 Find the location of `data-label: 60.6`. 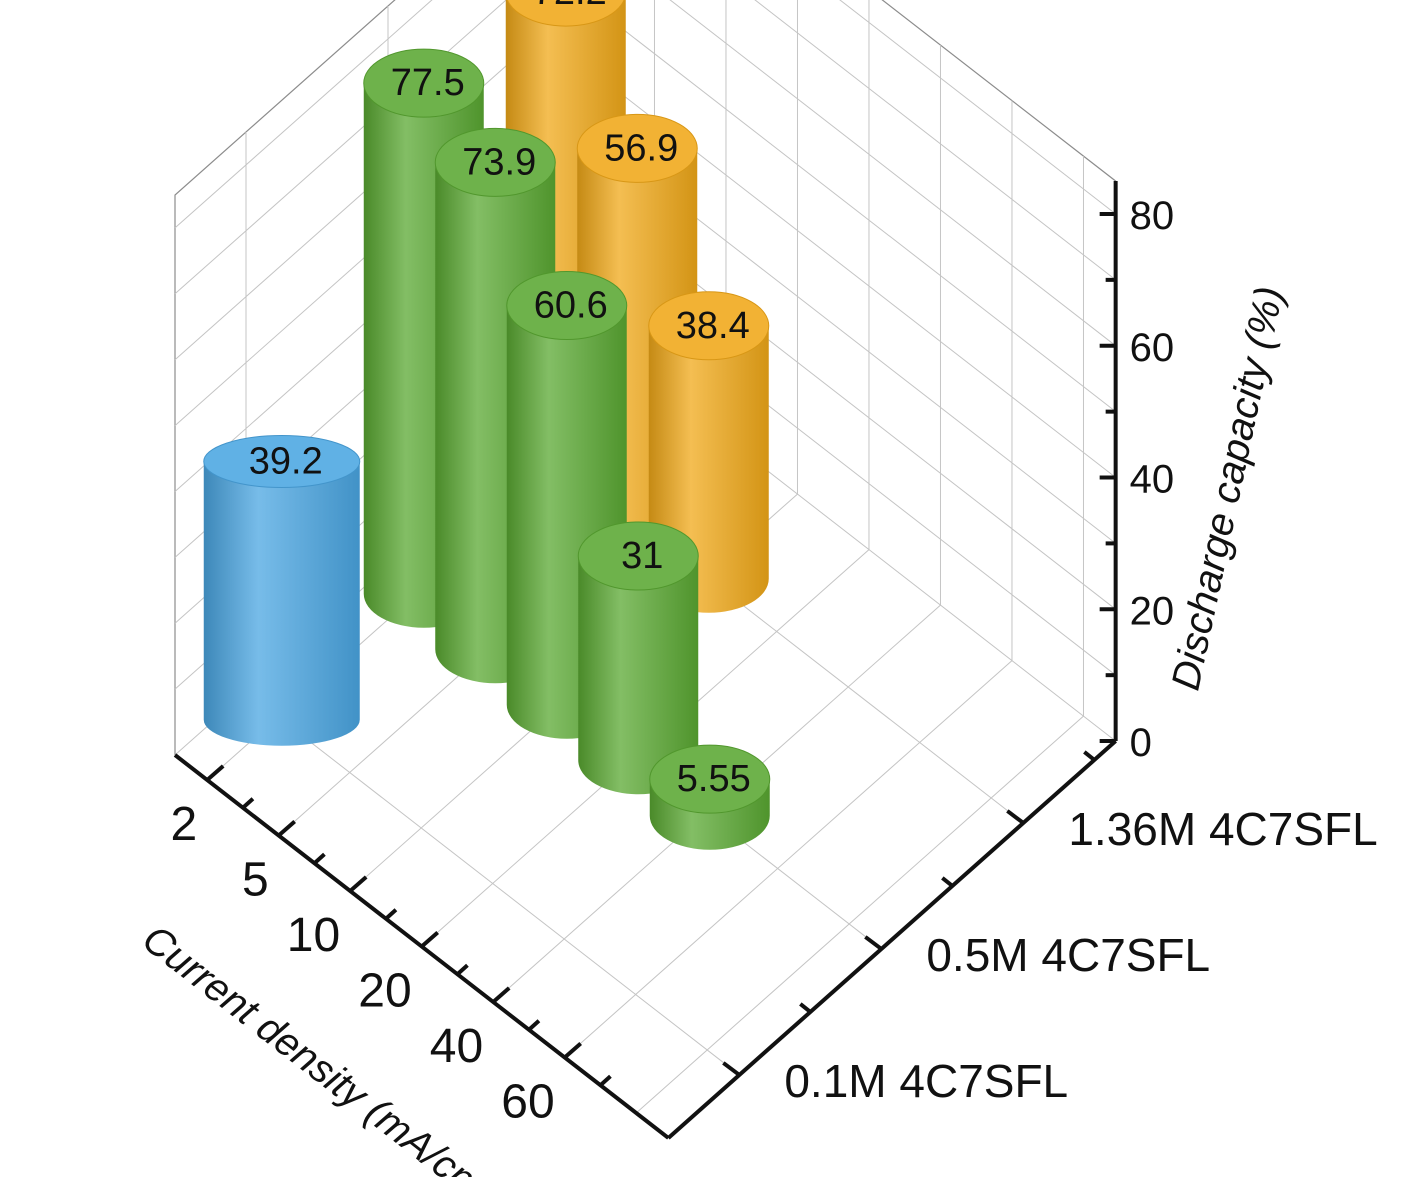

data-label: 60.6 is located at coordinates (571, 306).